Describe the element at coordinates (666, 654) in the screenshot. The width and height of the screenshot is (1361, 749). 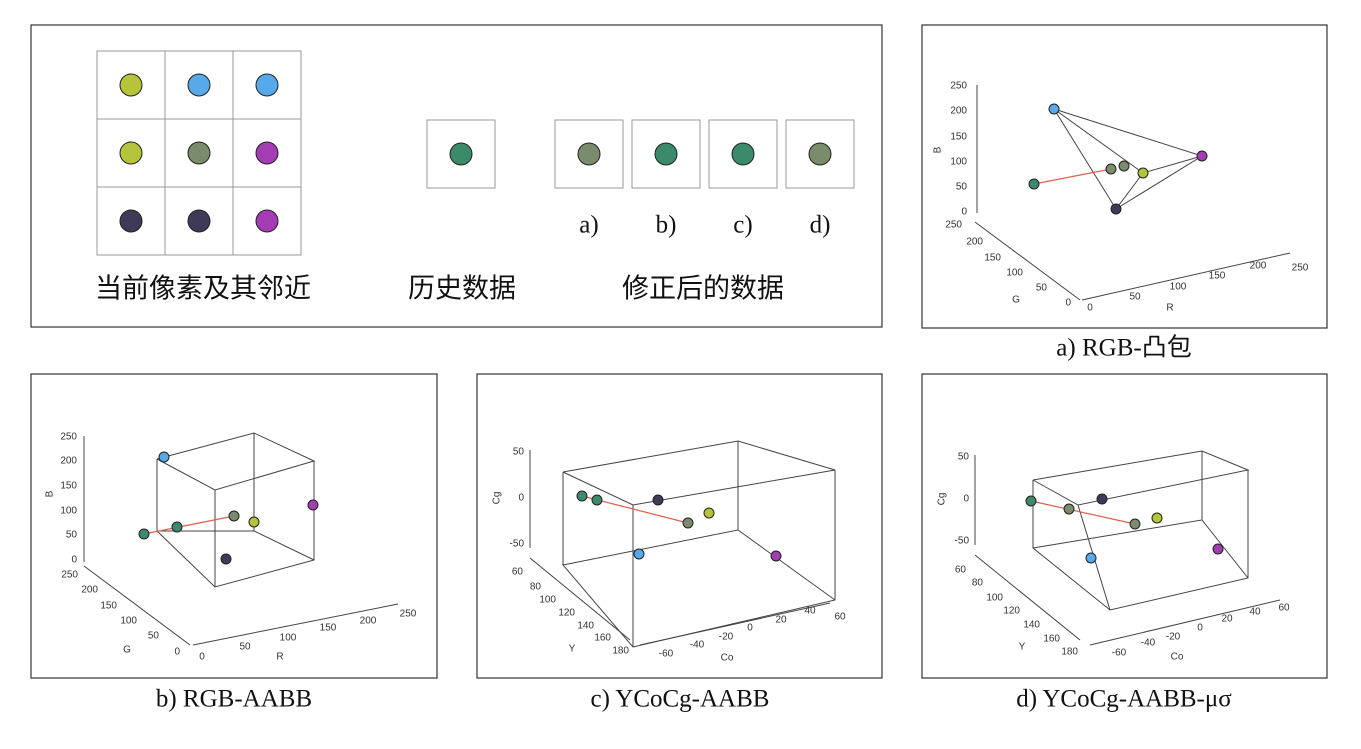
I see `tick-label: -60` at that location.